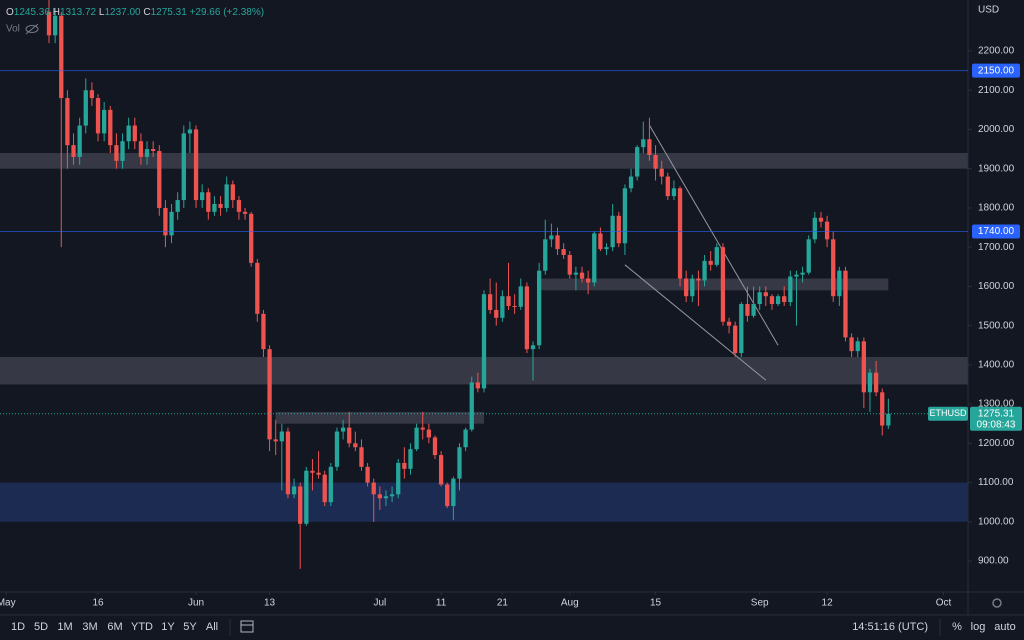 The width and height of the screenshot is (1024, 640). I want to click on y-tick-label: 1700.00, so click(996, 247).